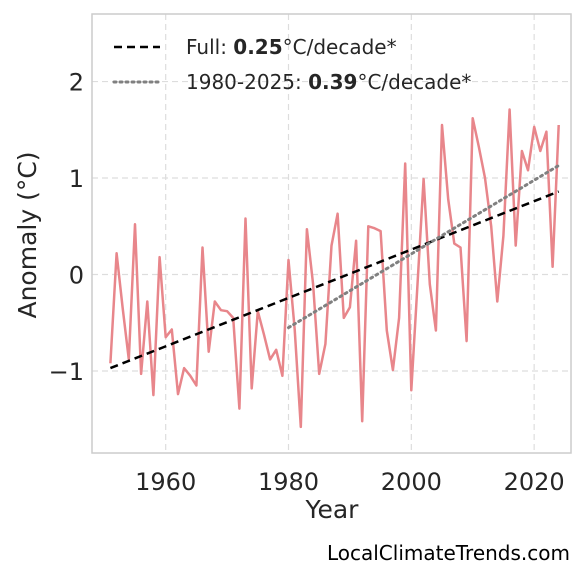 The width and height of the screenshot is (585, 580). Describe the element at coordinates (76, 276) in the screenshot. I see `y-tick-label: 0` at that location.